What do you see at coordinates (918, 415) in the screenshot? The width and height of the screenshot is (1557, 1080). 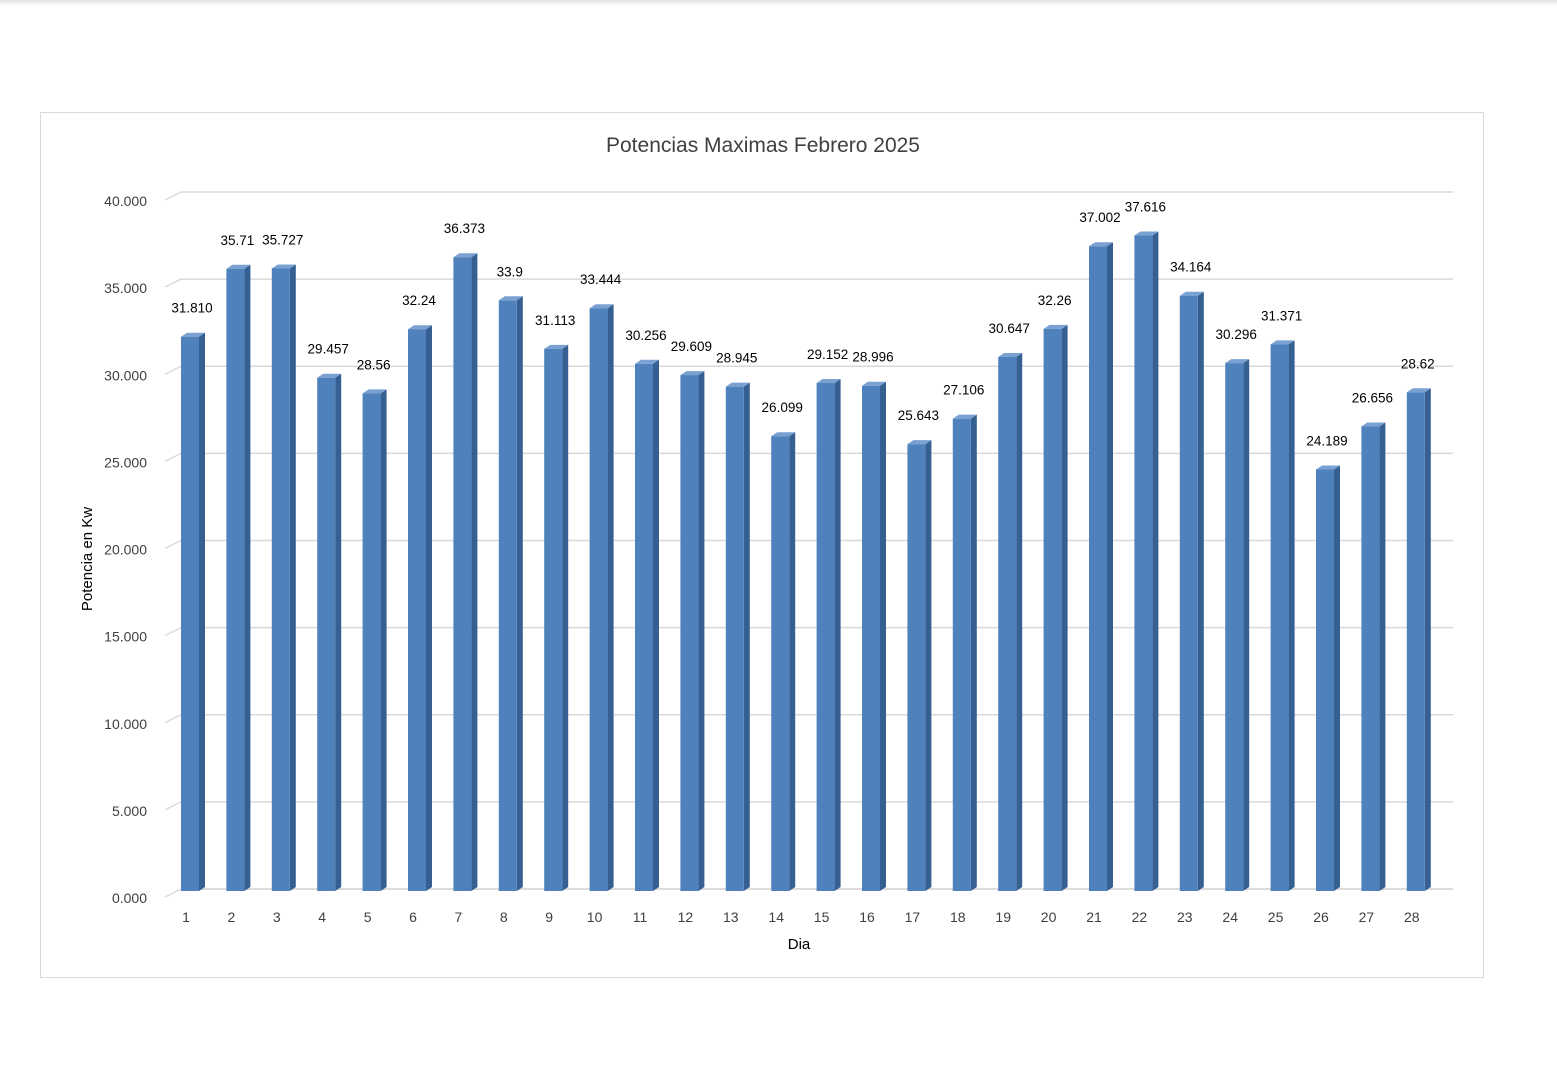 I see `data-label: 25.643` at bounding box center [918, 415].